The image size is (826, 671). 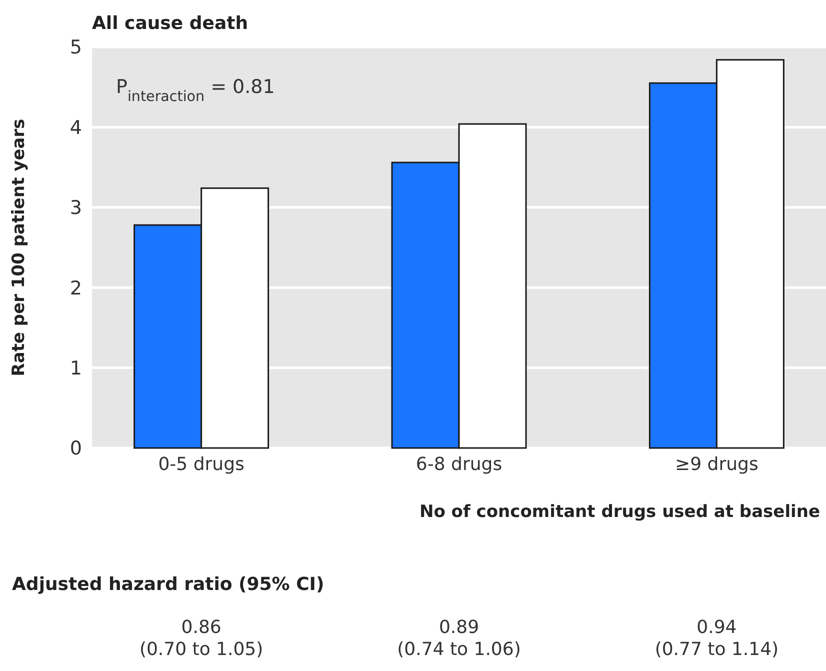 What do you see at coordinates (619, 512) in the screenshot?
I see `x-axis-title: No of concomitant drugs used at baseline` at bounding box center [619, 512].